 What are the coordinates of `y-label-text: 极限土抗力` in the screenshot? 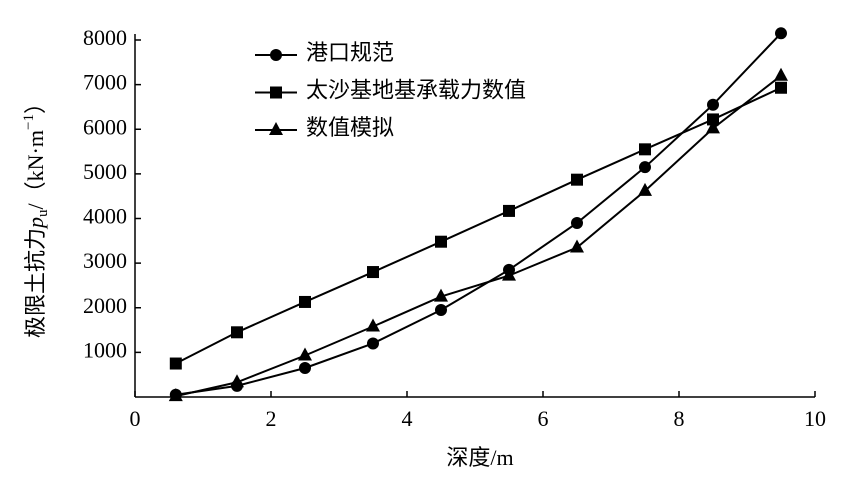 It's located at (35, 283).